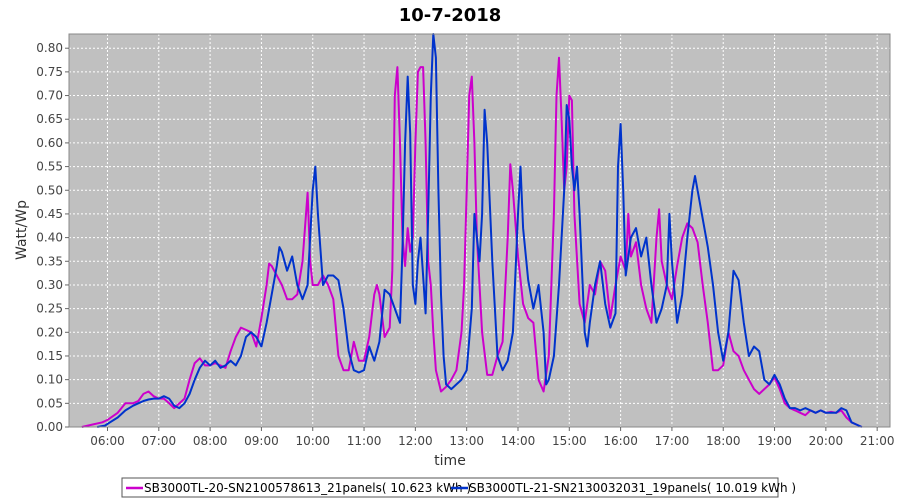 The width and height of the screenshot is (900, 500). What do you see at coordinates (49, 285) in the screenshot?
I see `y-tick-label: 0.30` at bounding box center [49, 285].